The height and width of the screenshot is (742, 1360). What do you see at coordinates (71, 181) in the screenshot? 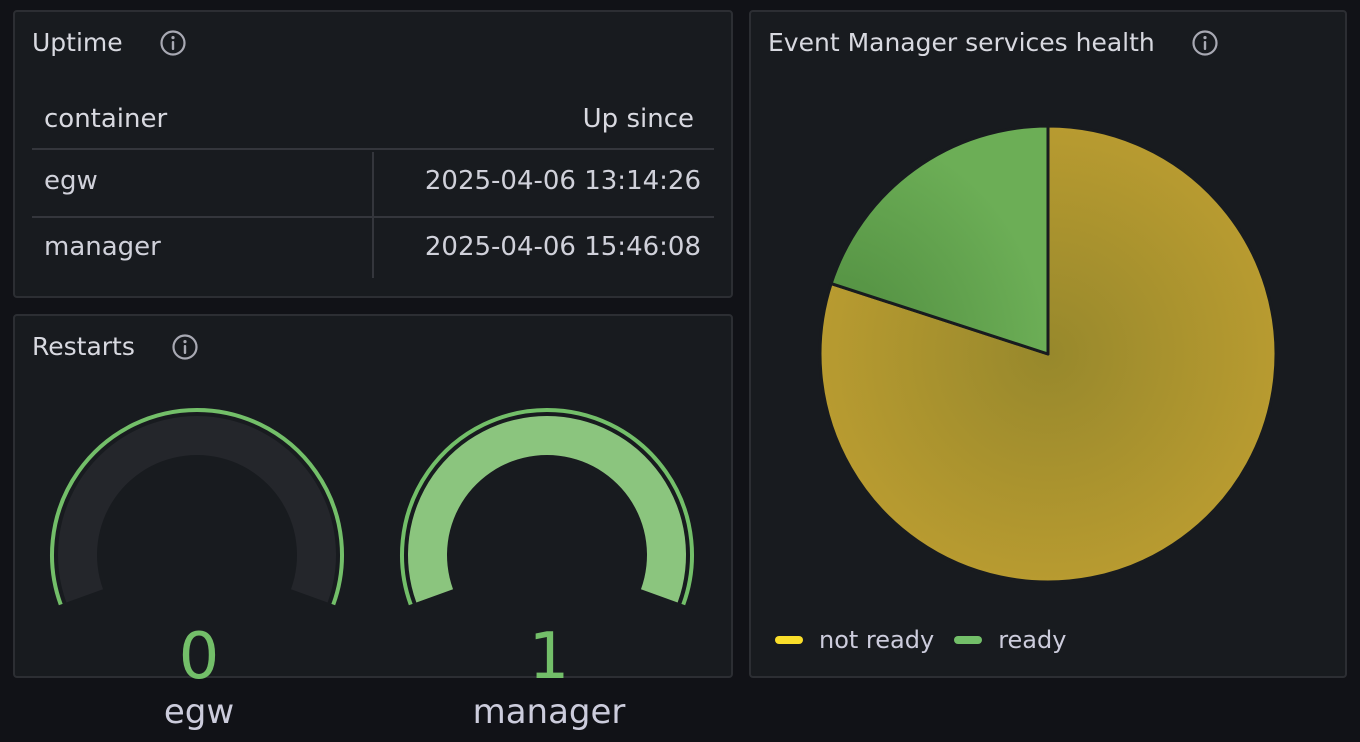
I see `cell-container: egw` at bounding box center [71, 181].